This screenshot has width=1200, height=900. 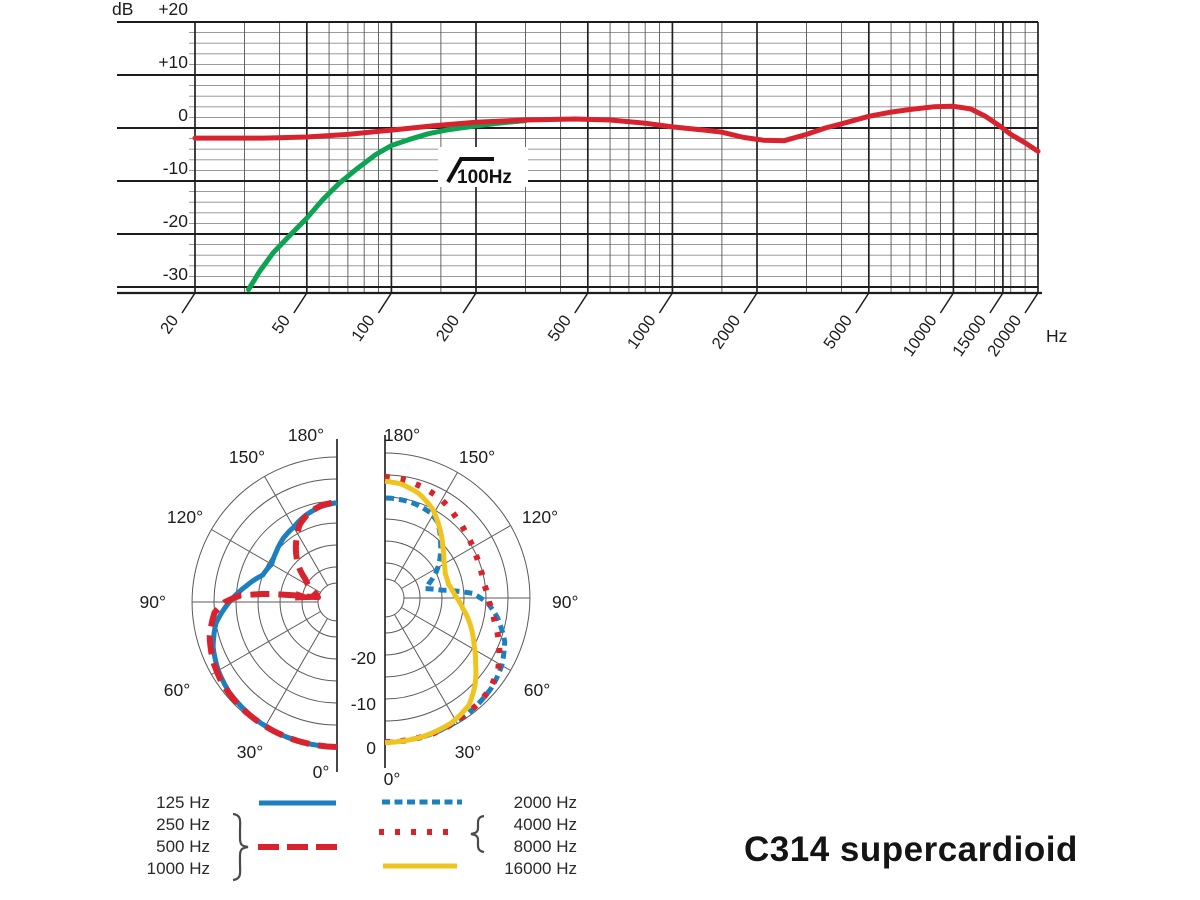 What do you see at coordinates (920, 336) in the screenshot?
I see `svg-text: 10000` at bounding box center [920, 336].